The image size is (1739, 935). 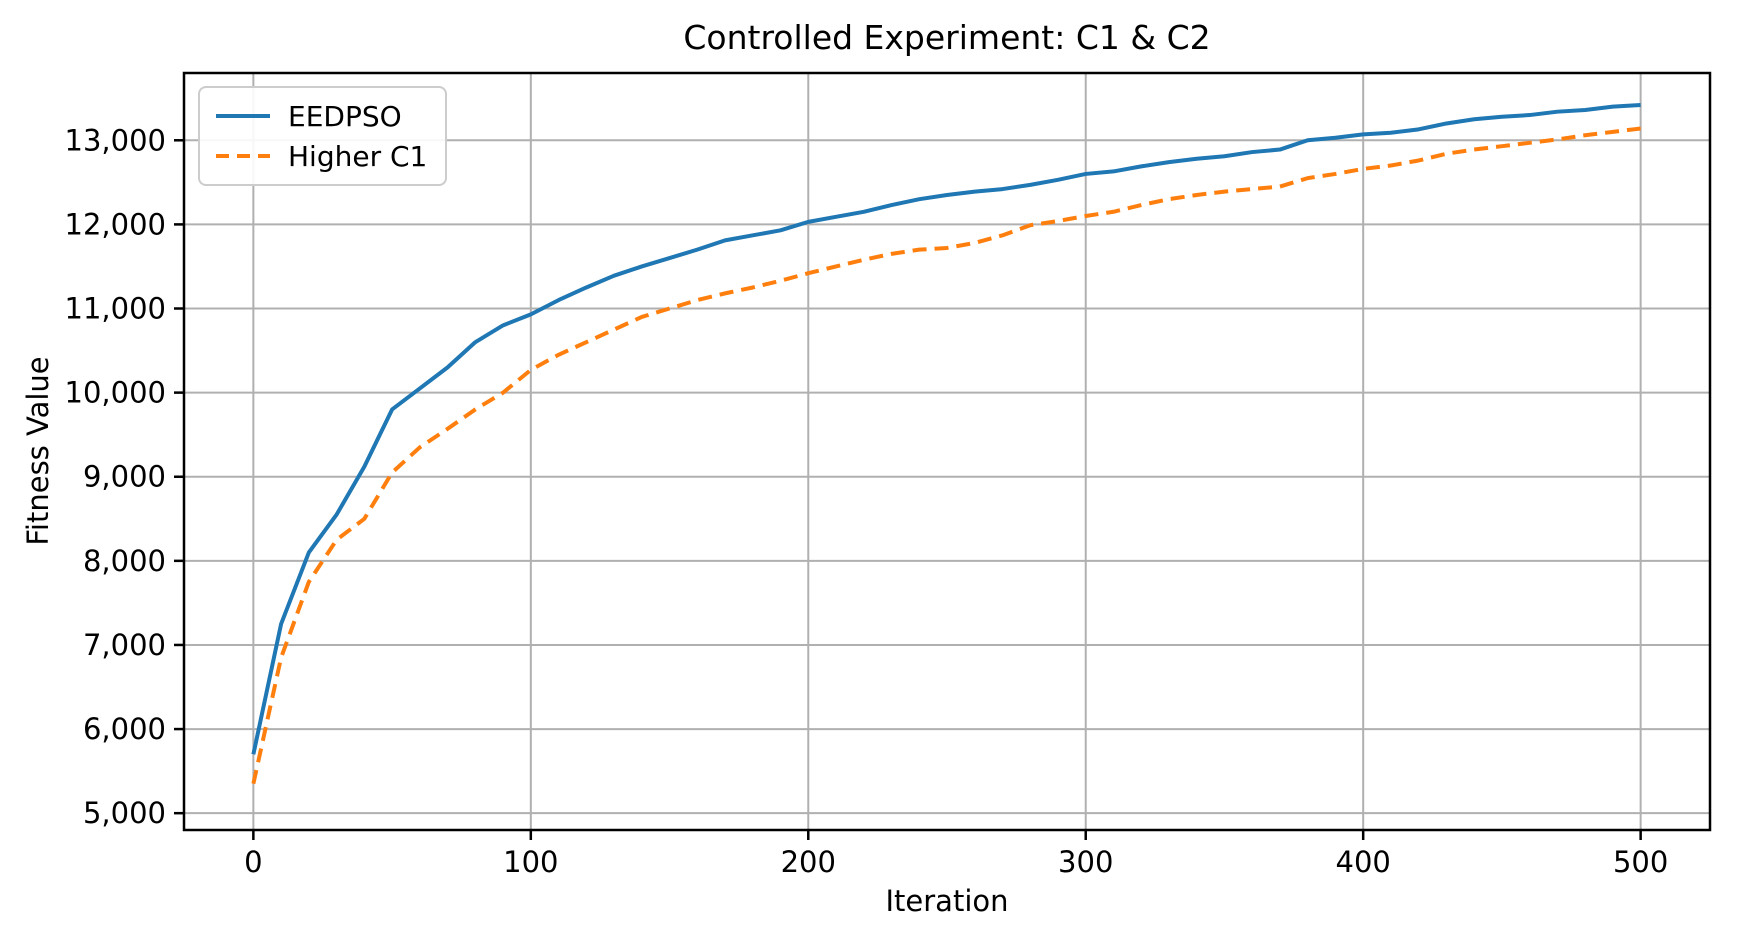 I want to click on legend: EEDPSO Higher C1, so click(x=323, y=136).